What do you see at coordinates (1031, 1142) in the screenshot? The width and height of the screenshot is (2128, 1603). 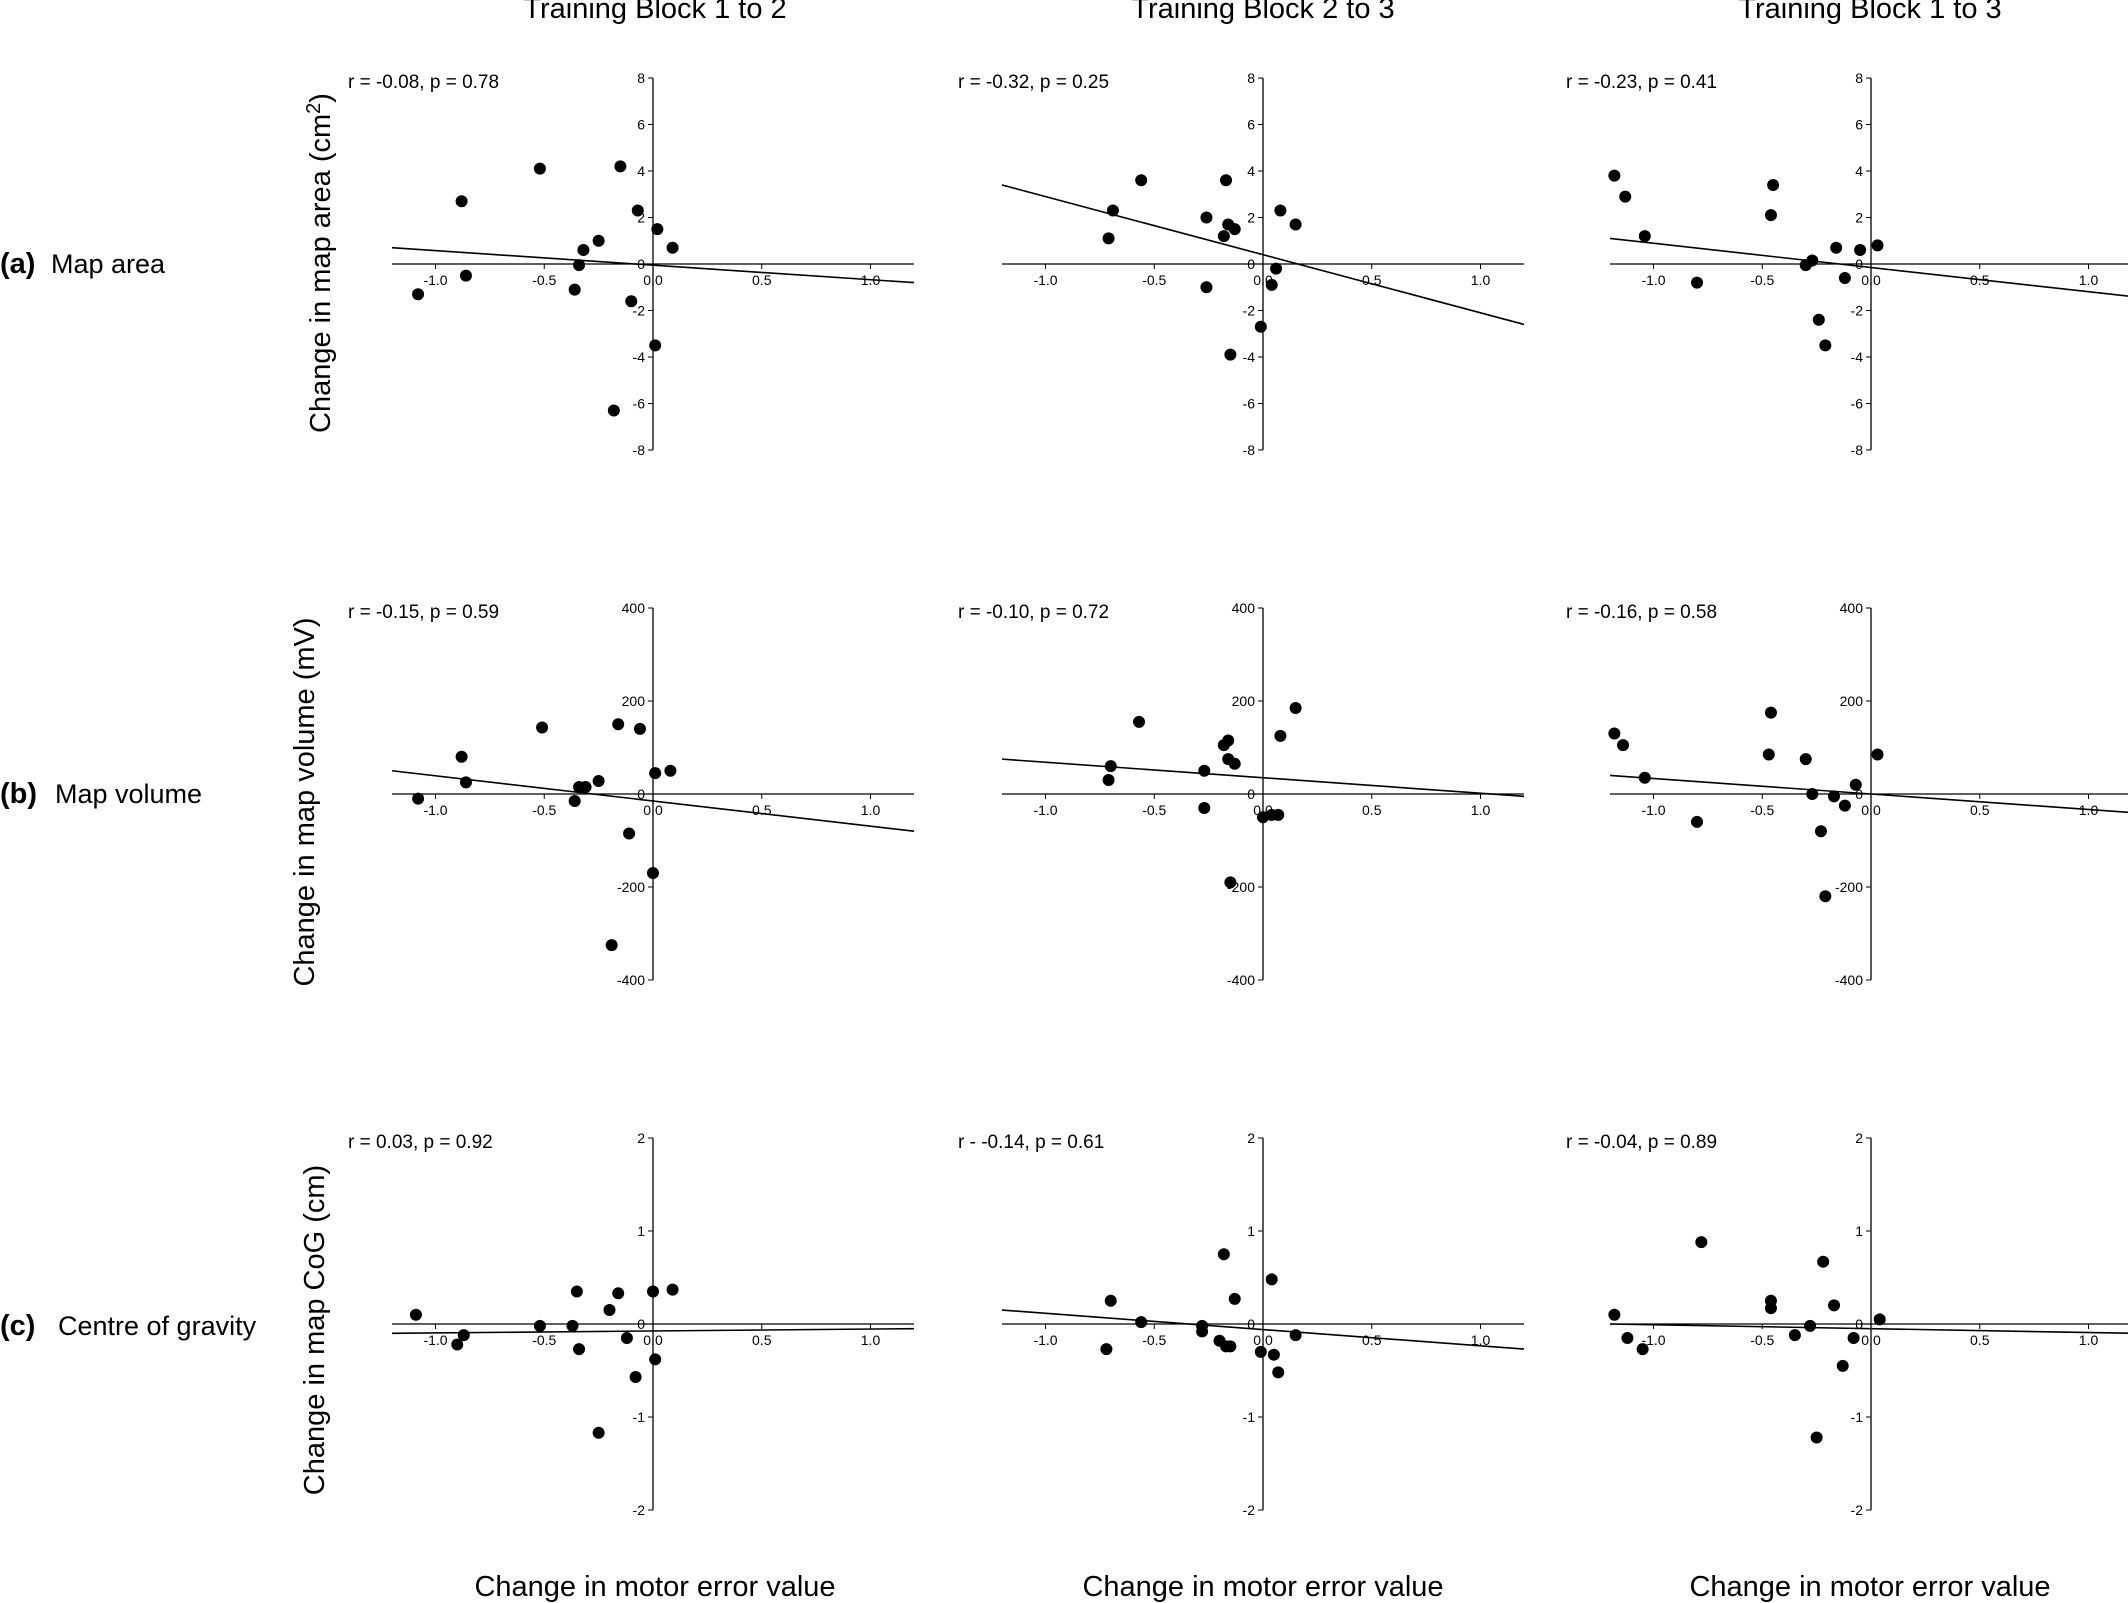 I see `correlation-stat: r - -0.14, p = 0.61` at bounding box center [1031, 1142].